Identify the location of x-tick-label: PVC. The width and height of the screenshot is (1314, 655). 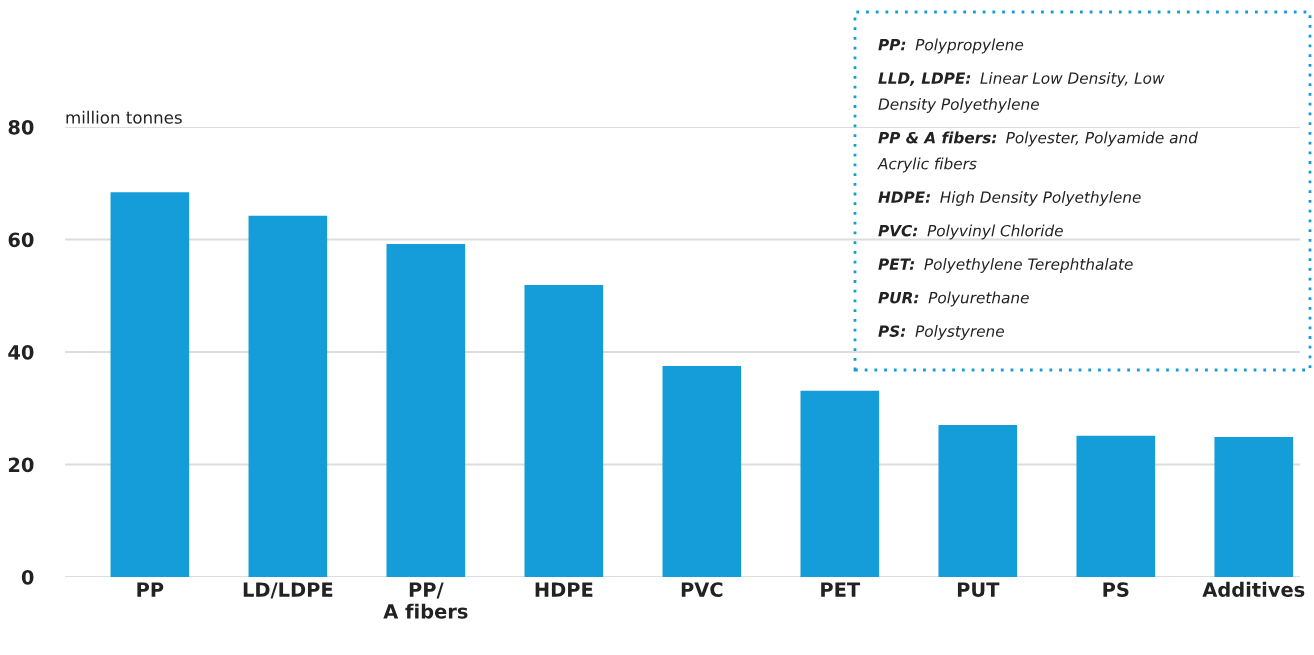
(702, 589).